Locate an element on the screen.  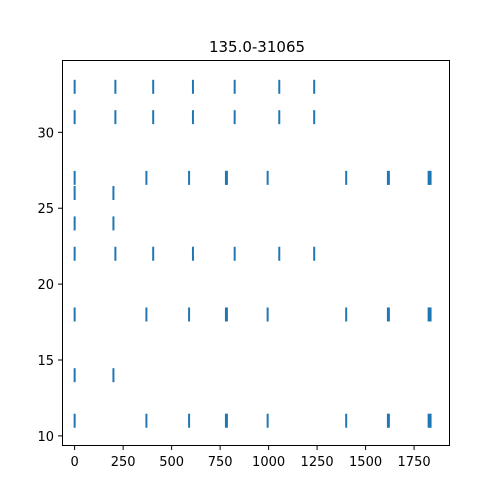
y-tick-label: 30 is located at coordinates (45, 133).